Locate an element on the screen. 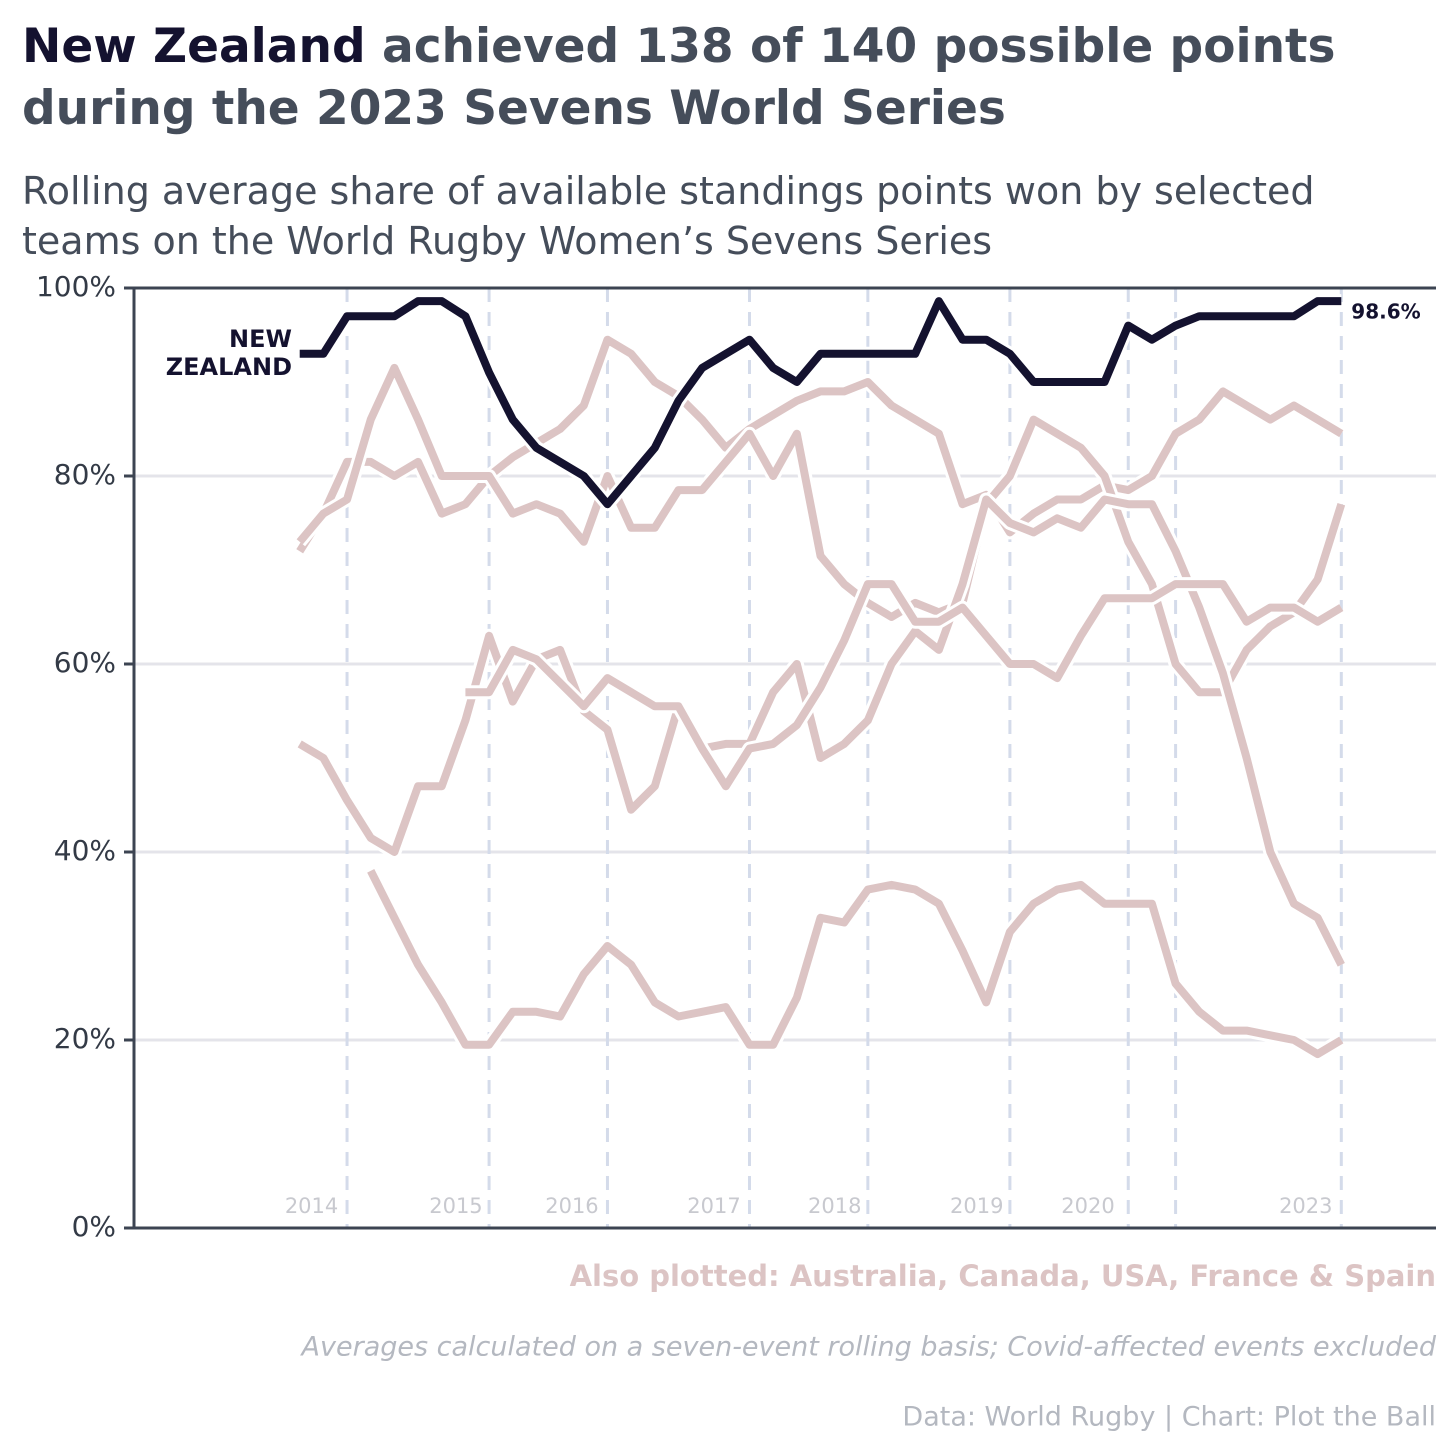  x-tick-label: 2017 is located at coordinates (713, 1206).